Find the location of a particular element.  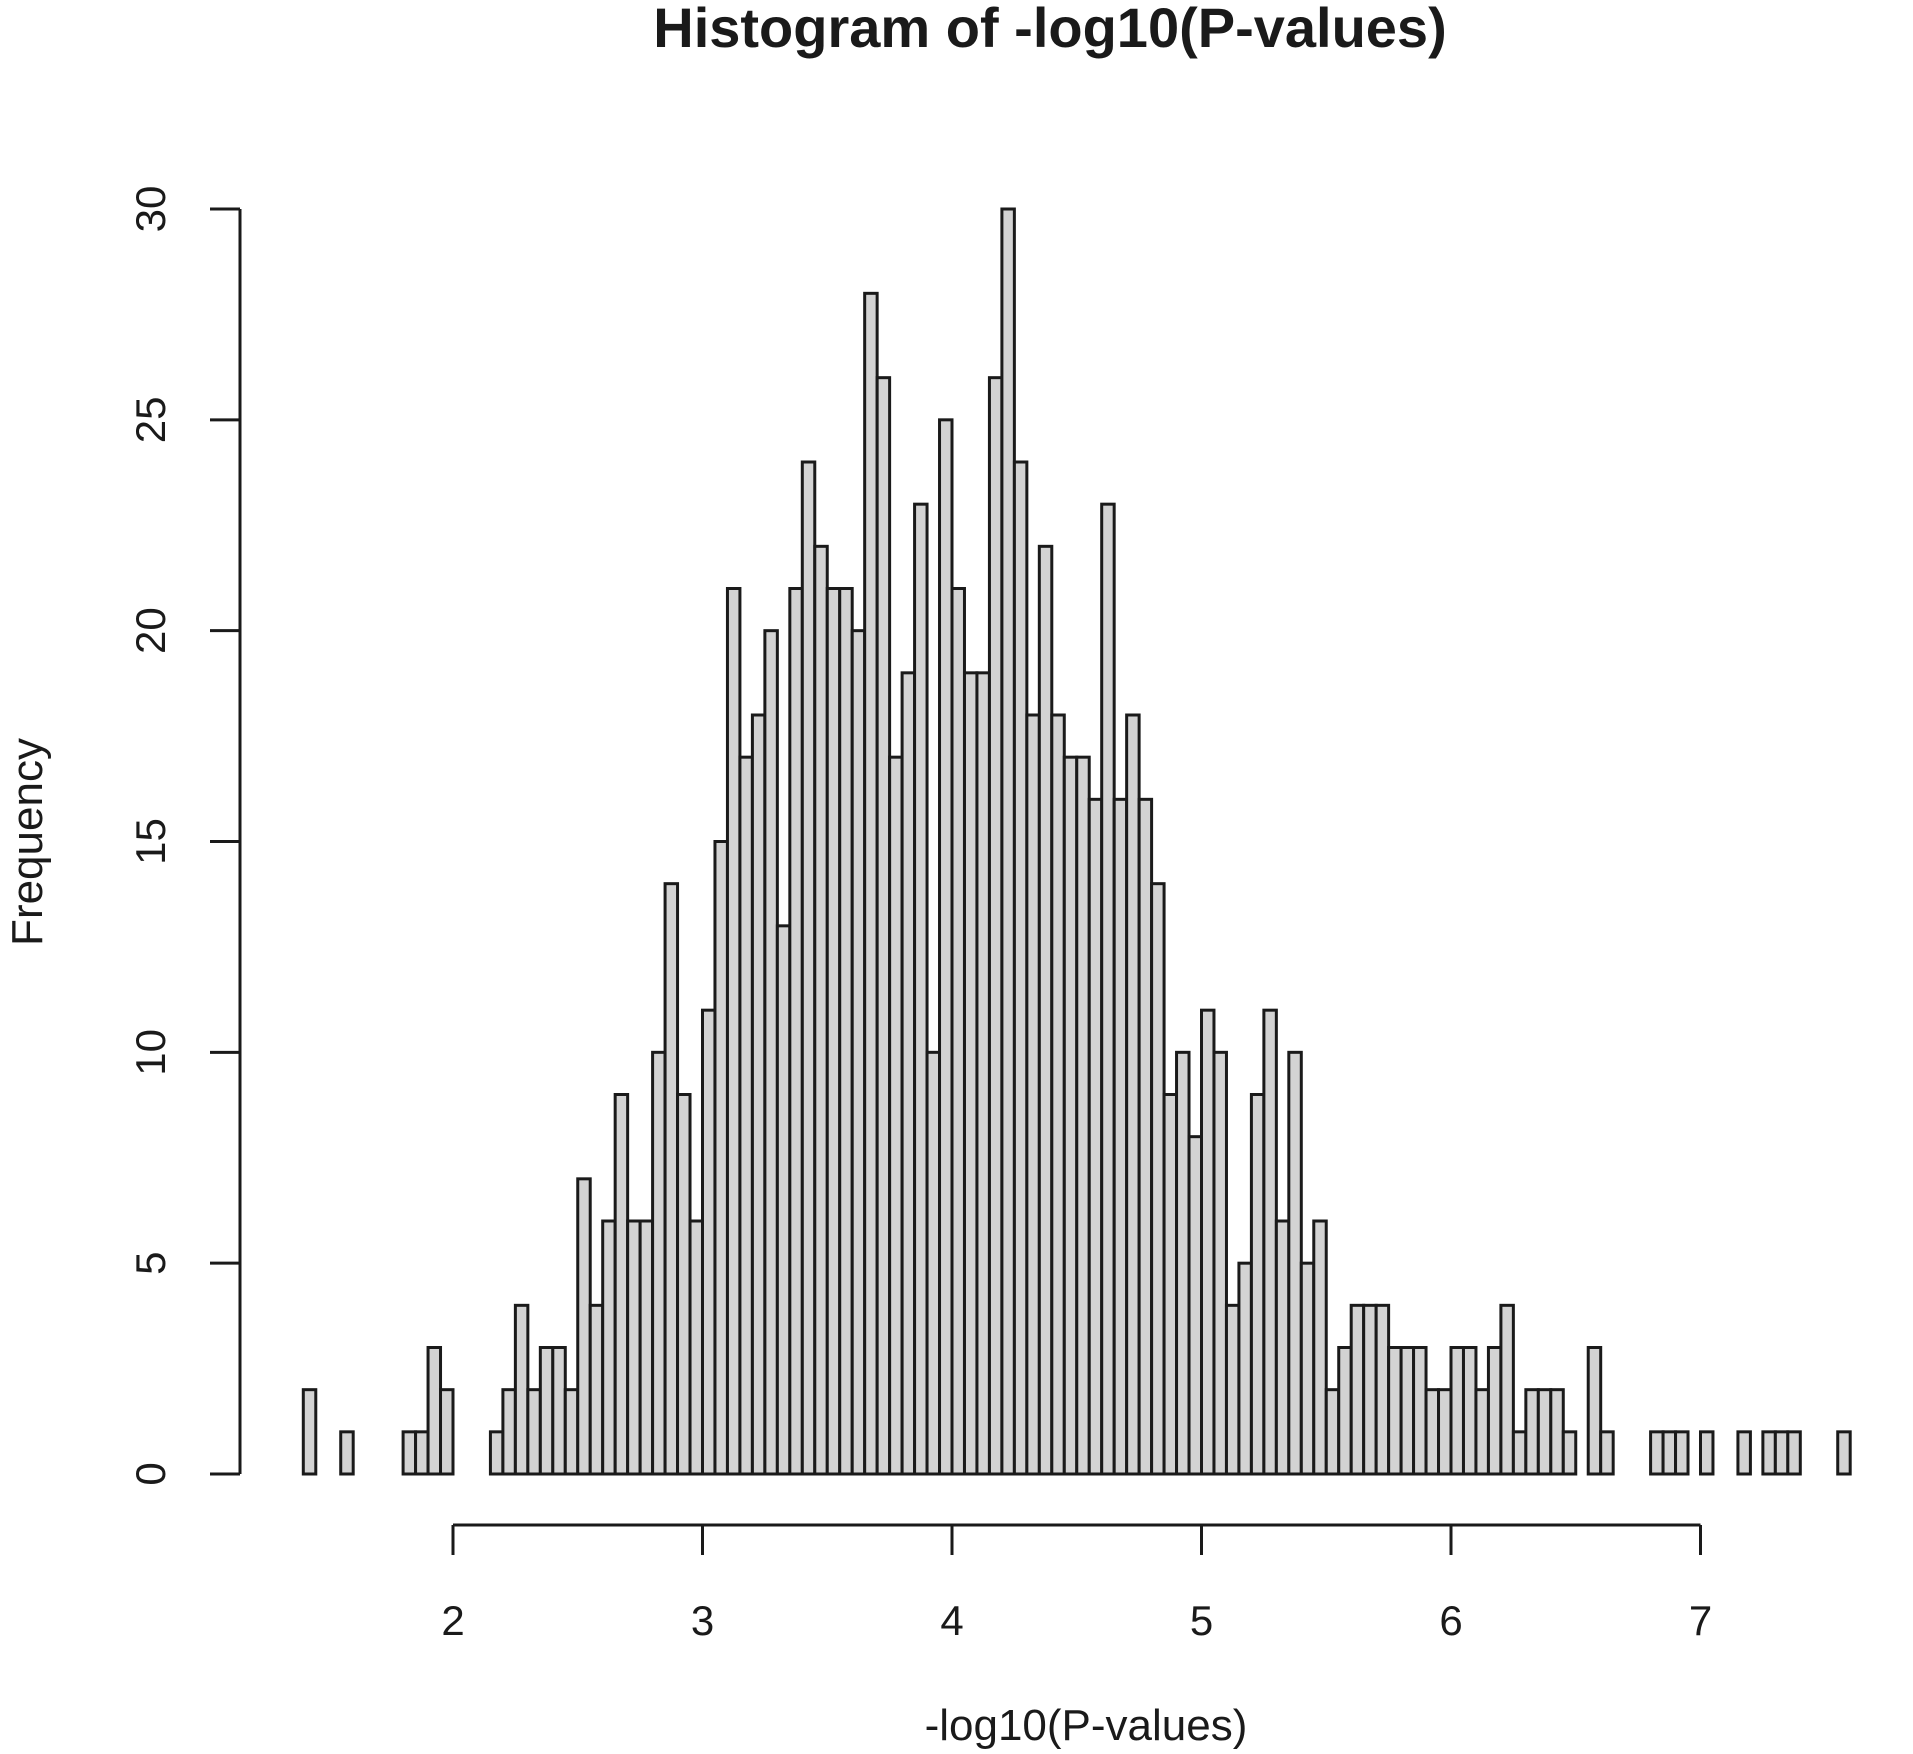

x-tick-label: 7 is located at coordinates (1700, 1620).